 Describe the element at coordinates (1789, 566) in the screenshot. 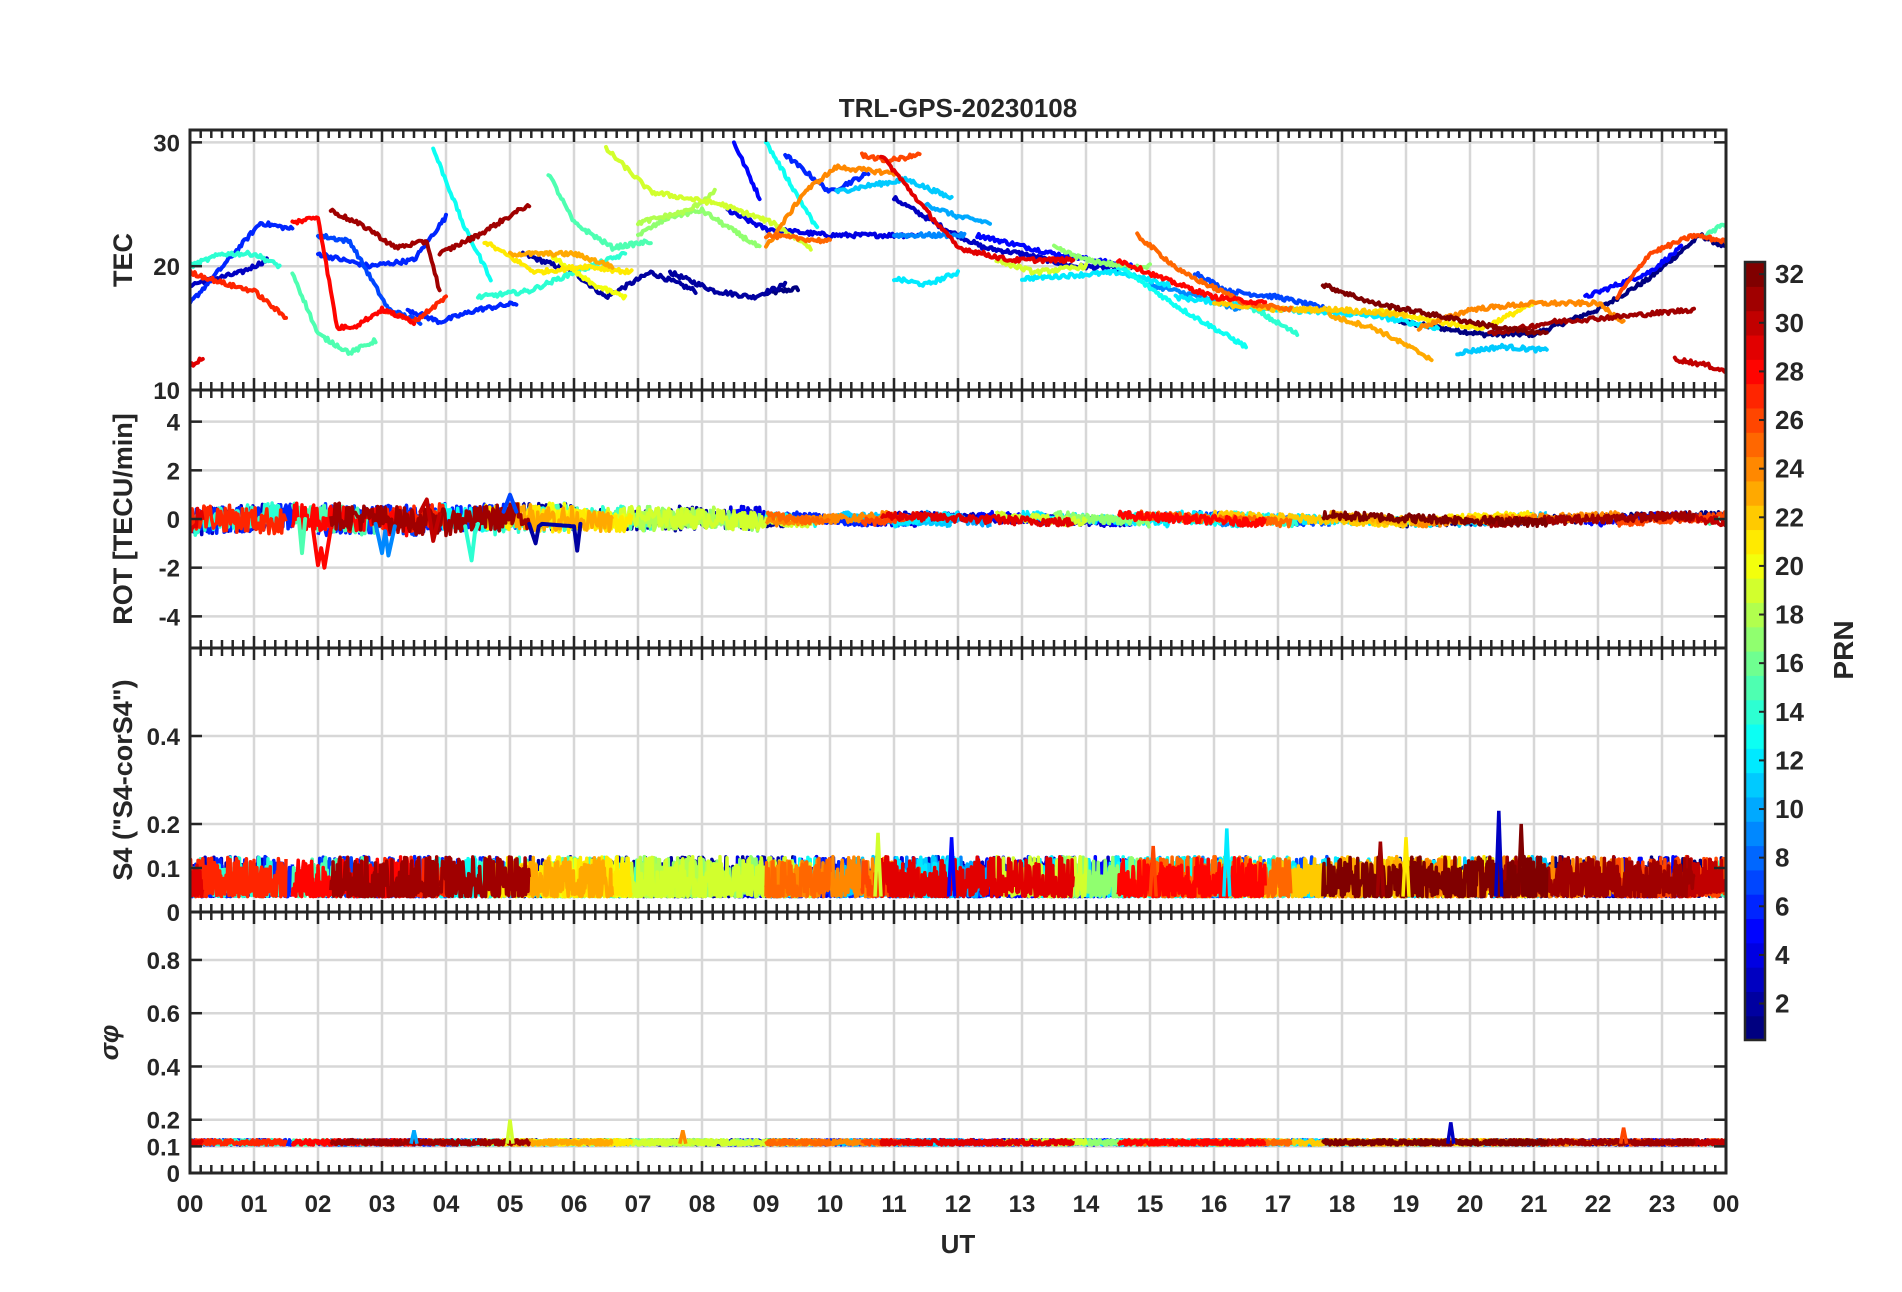

I see `colorbar-tick-label: 20` at that location.